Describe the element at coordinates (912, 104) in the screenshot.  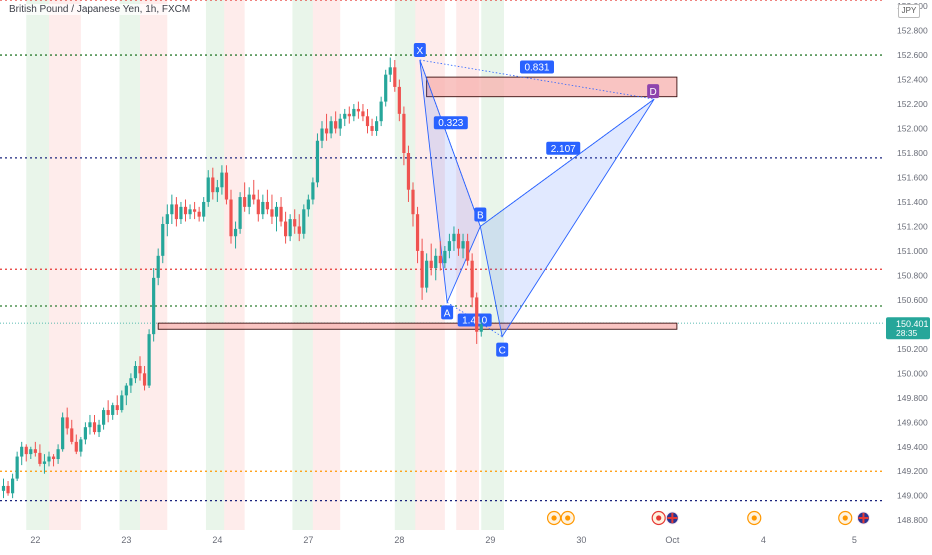
I see `price-tick-label: 152.200` at that location.